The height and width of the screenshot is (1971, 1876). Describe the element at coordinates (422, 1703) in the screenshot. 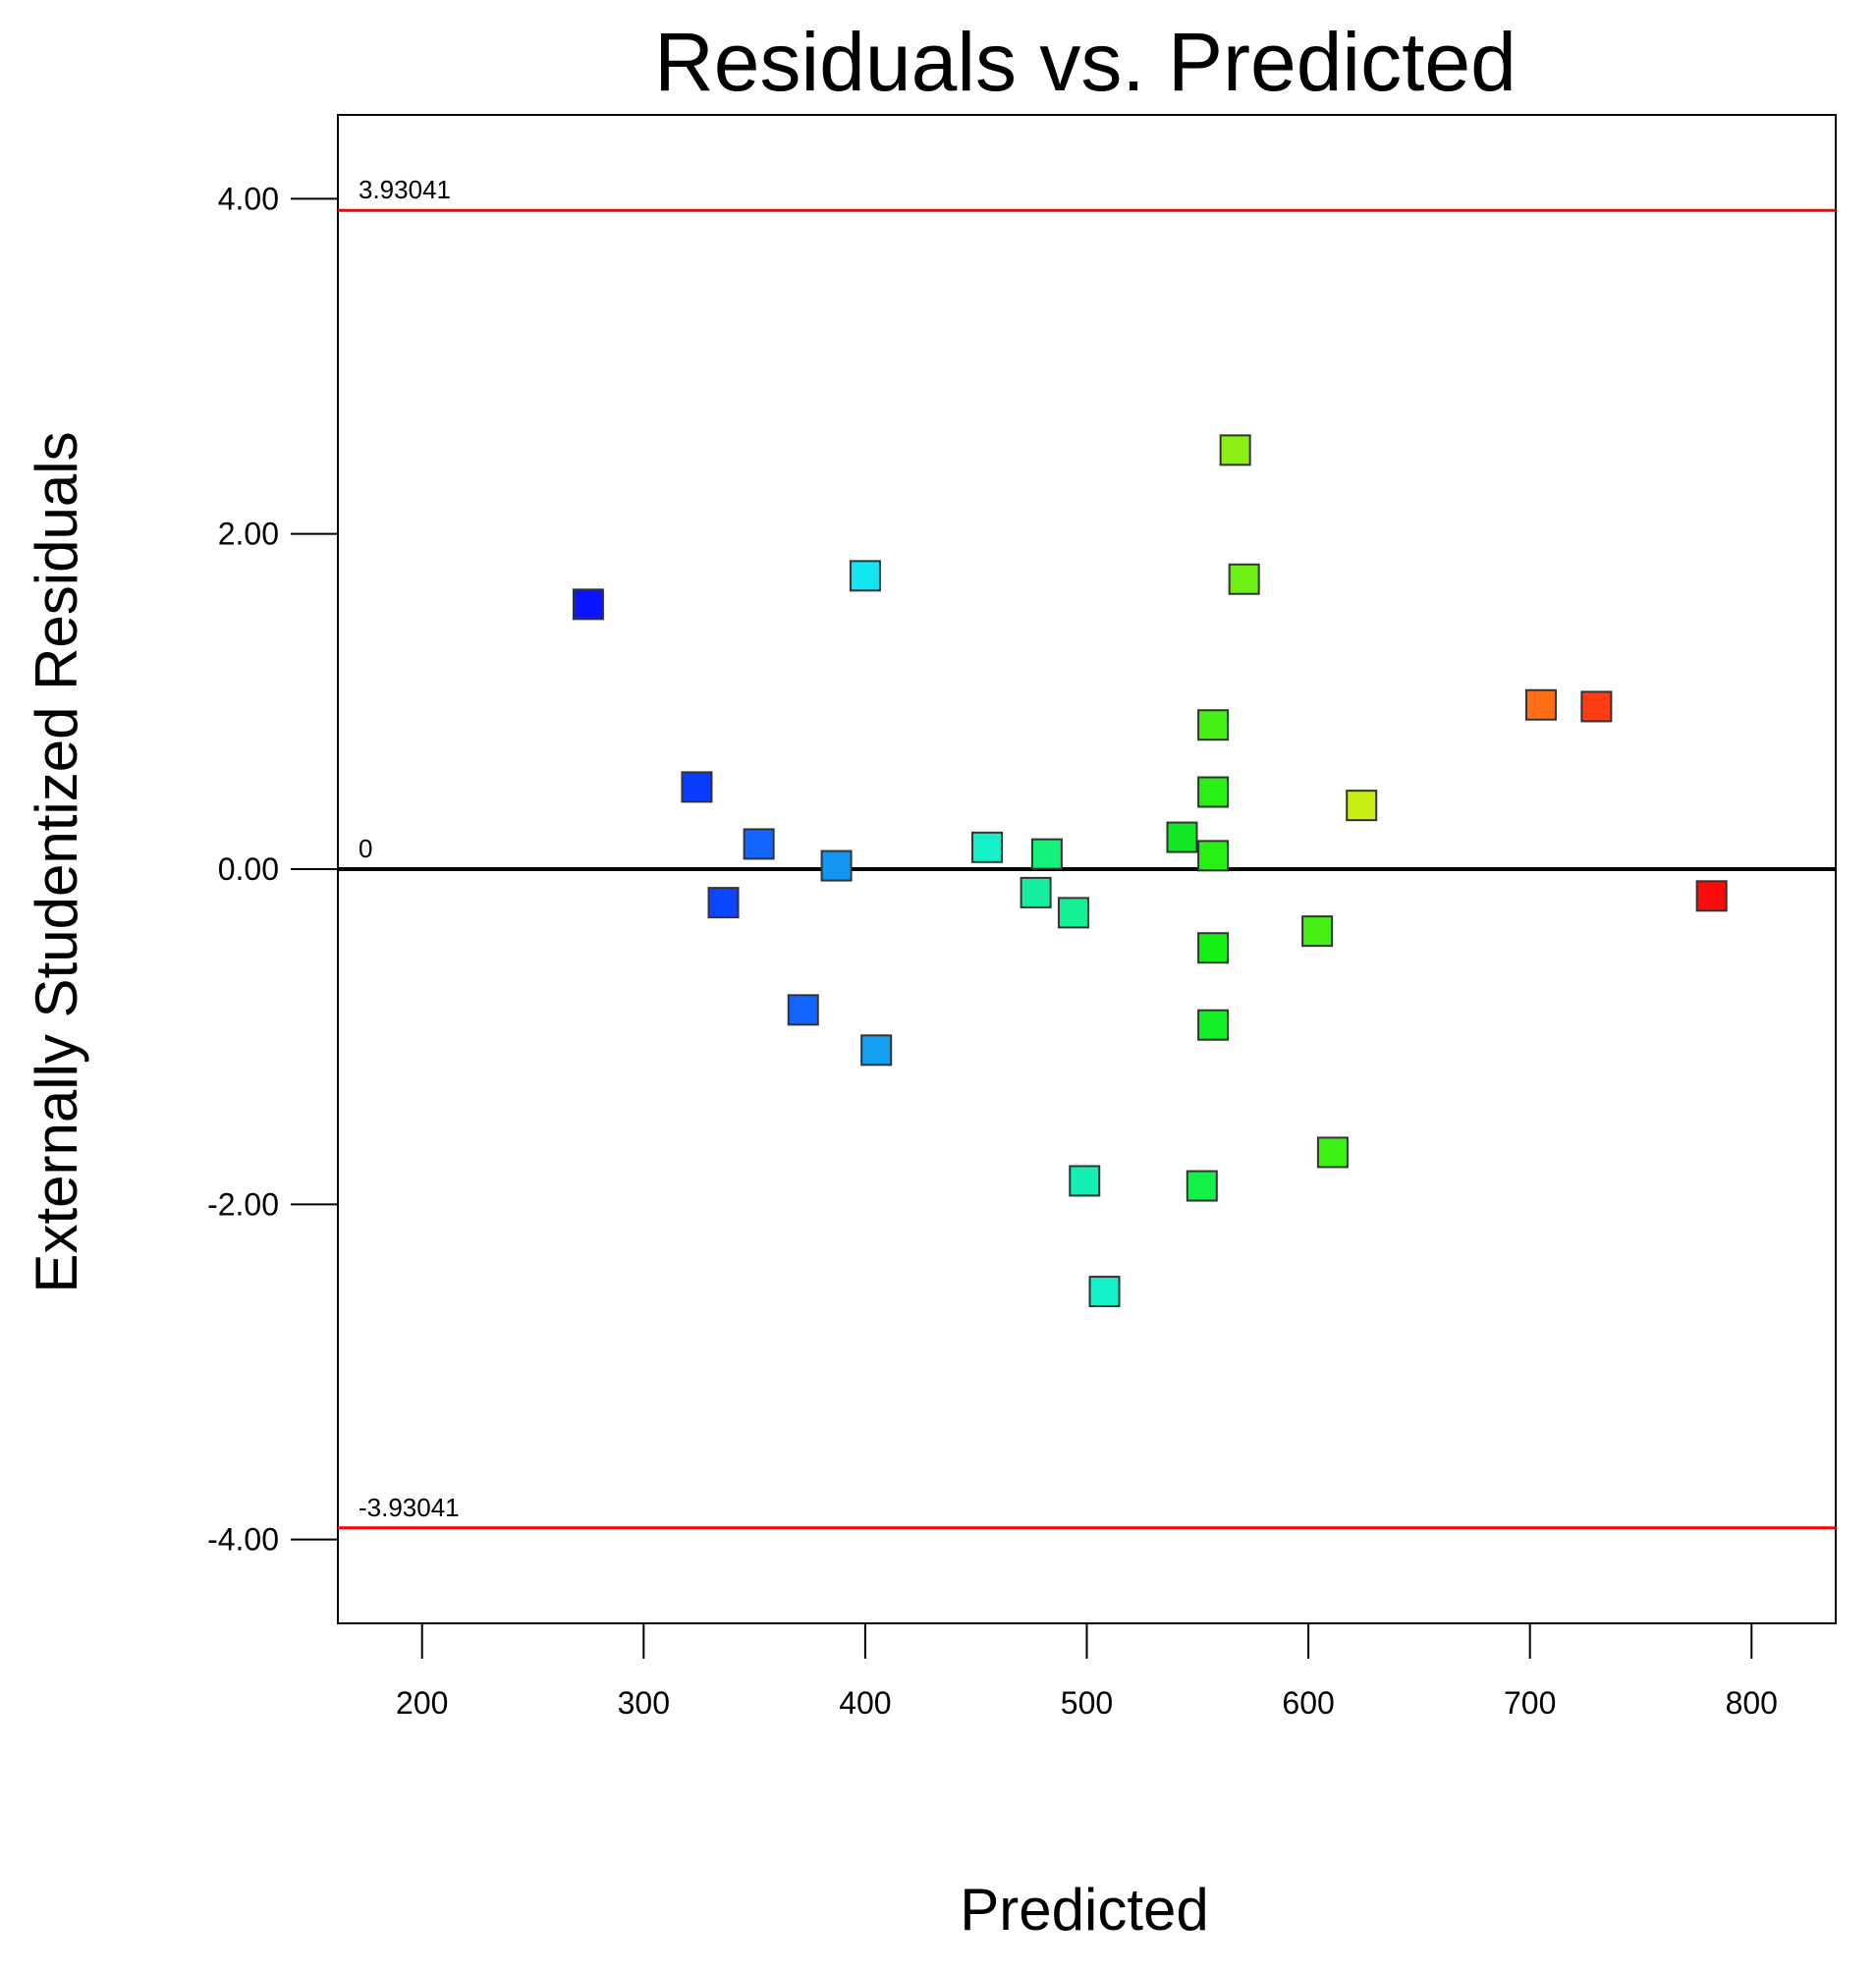

I see `x-tick-label: 200` at that location.